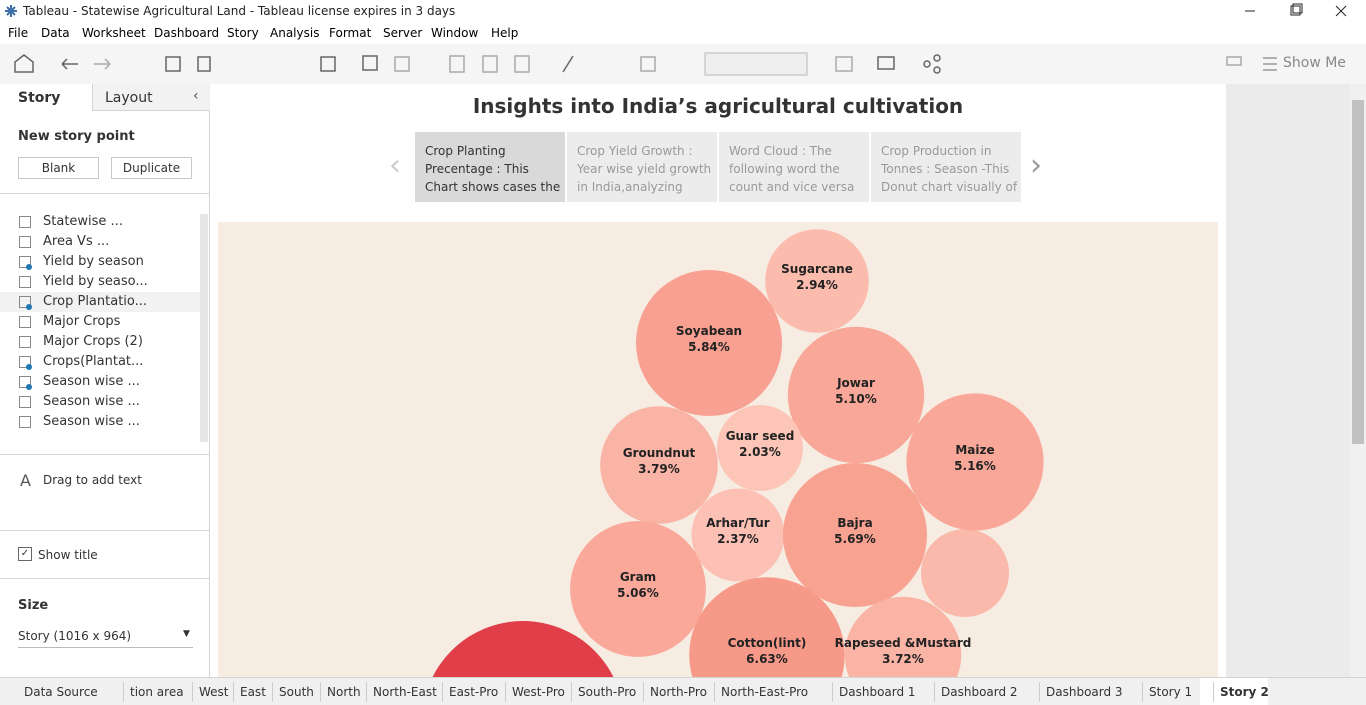  What do you see at coordinates (1244, 692) in the screenshot?
I see `sheet-tab: Story 2` at bounding box center [1244, 692].